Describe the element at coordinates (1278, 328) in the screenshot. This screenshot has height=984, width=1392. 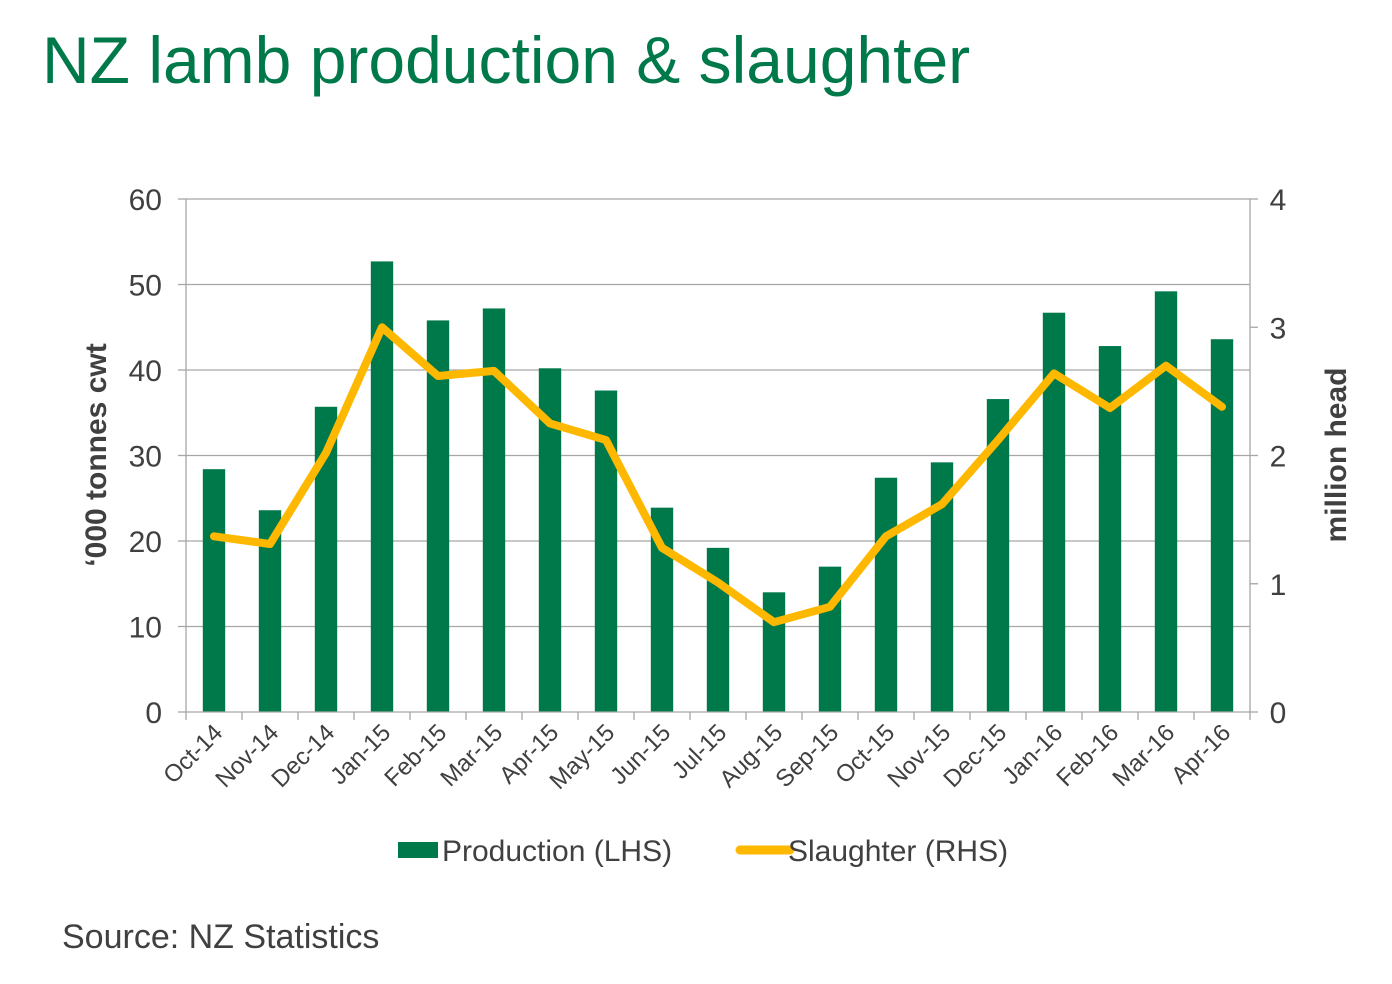
I see `y-right-tick-label: 3` at that location.